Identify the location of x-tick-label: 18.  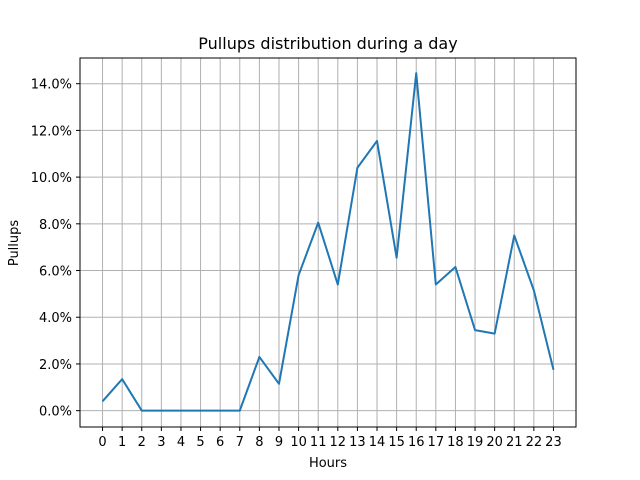
(455, 442).